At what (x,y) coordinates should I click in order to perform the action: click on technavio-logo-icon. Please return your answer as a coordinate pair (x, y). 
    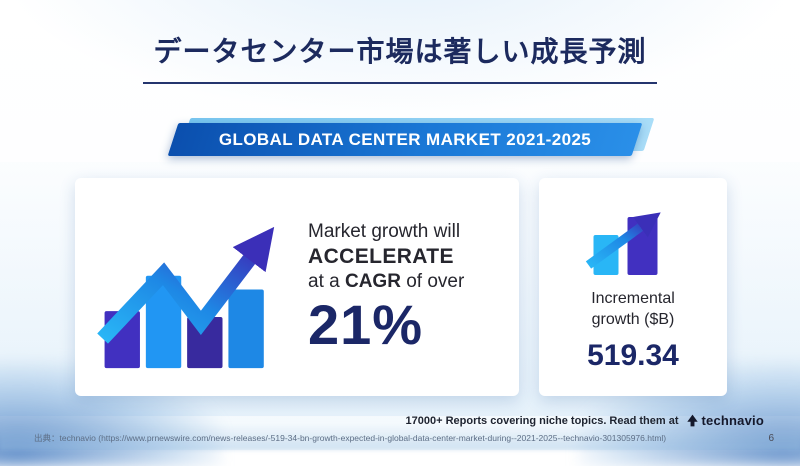
    Looking at the image, I should click on (692, 420).